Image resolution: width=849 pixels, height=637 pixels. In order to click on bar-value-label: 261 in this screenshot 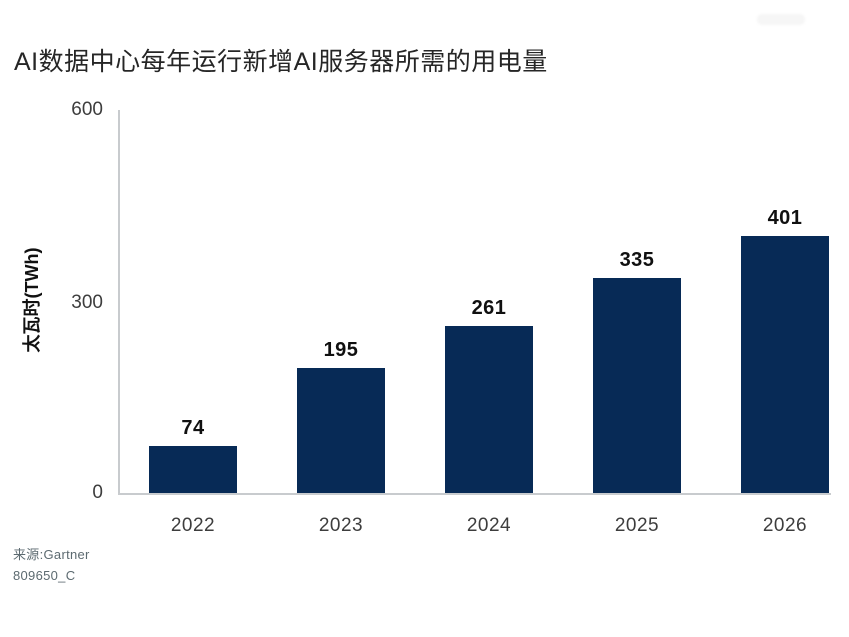, I will do `click(489, 308)`.